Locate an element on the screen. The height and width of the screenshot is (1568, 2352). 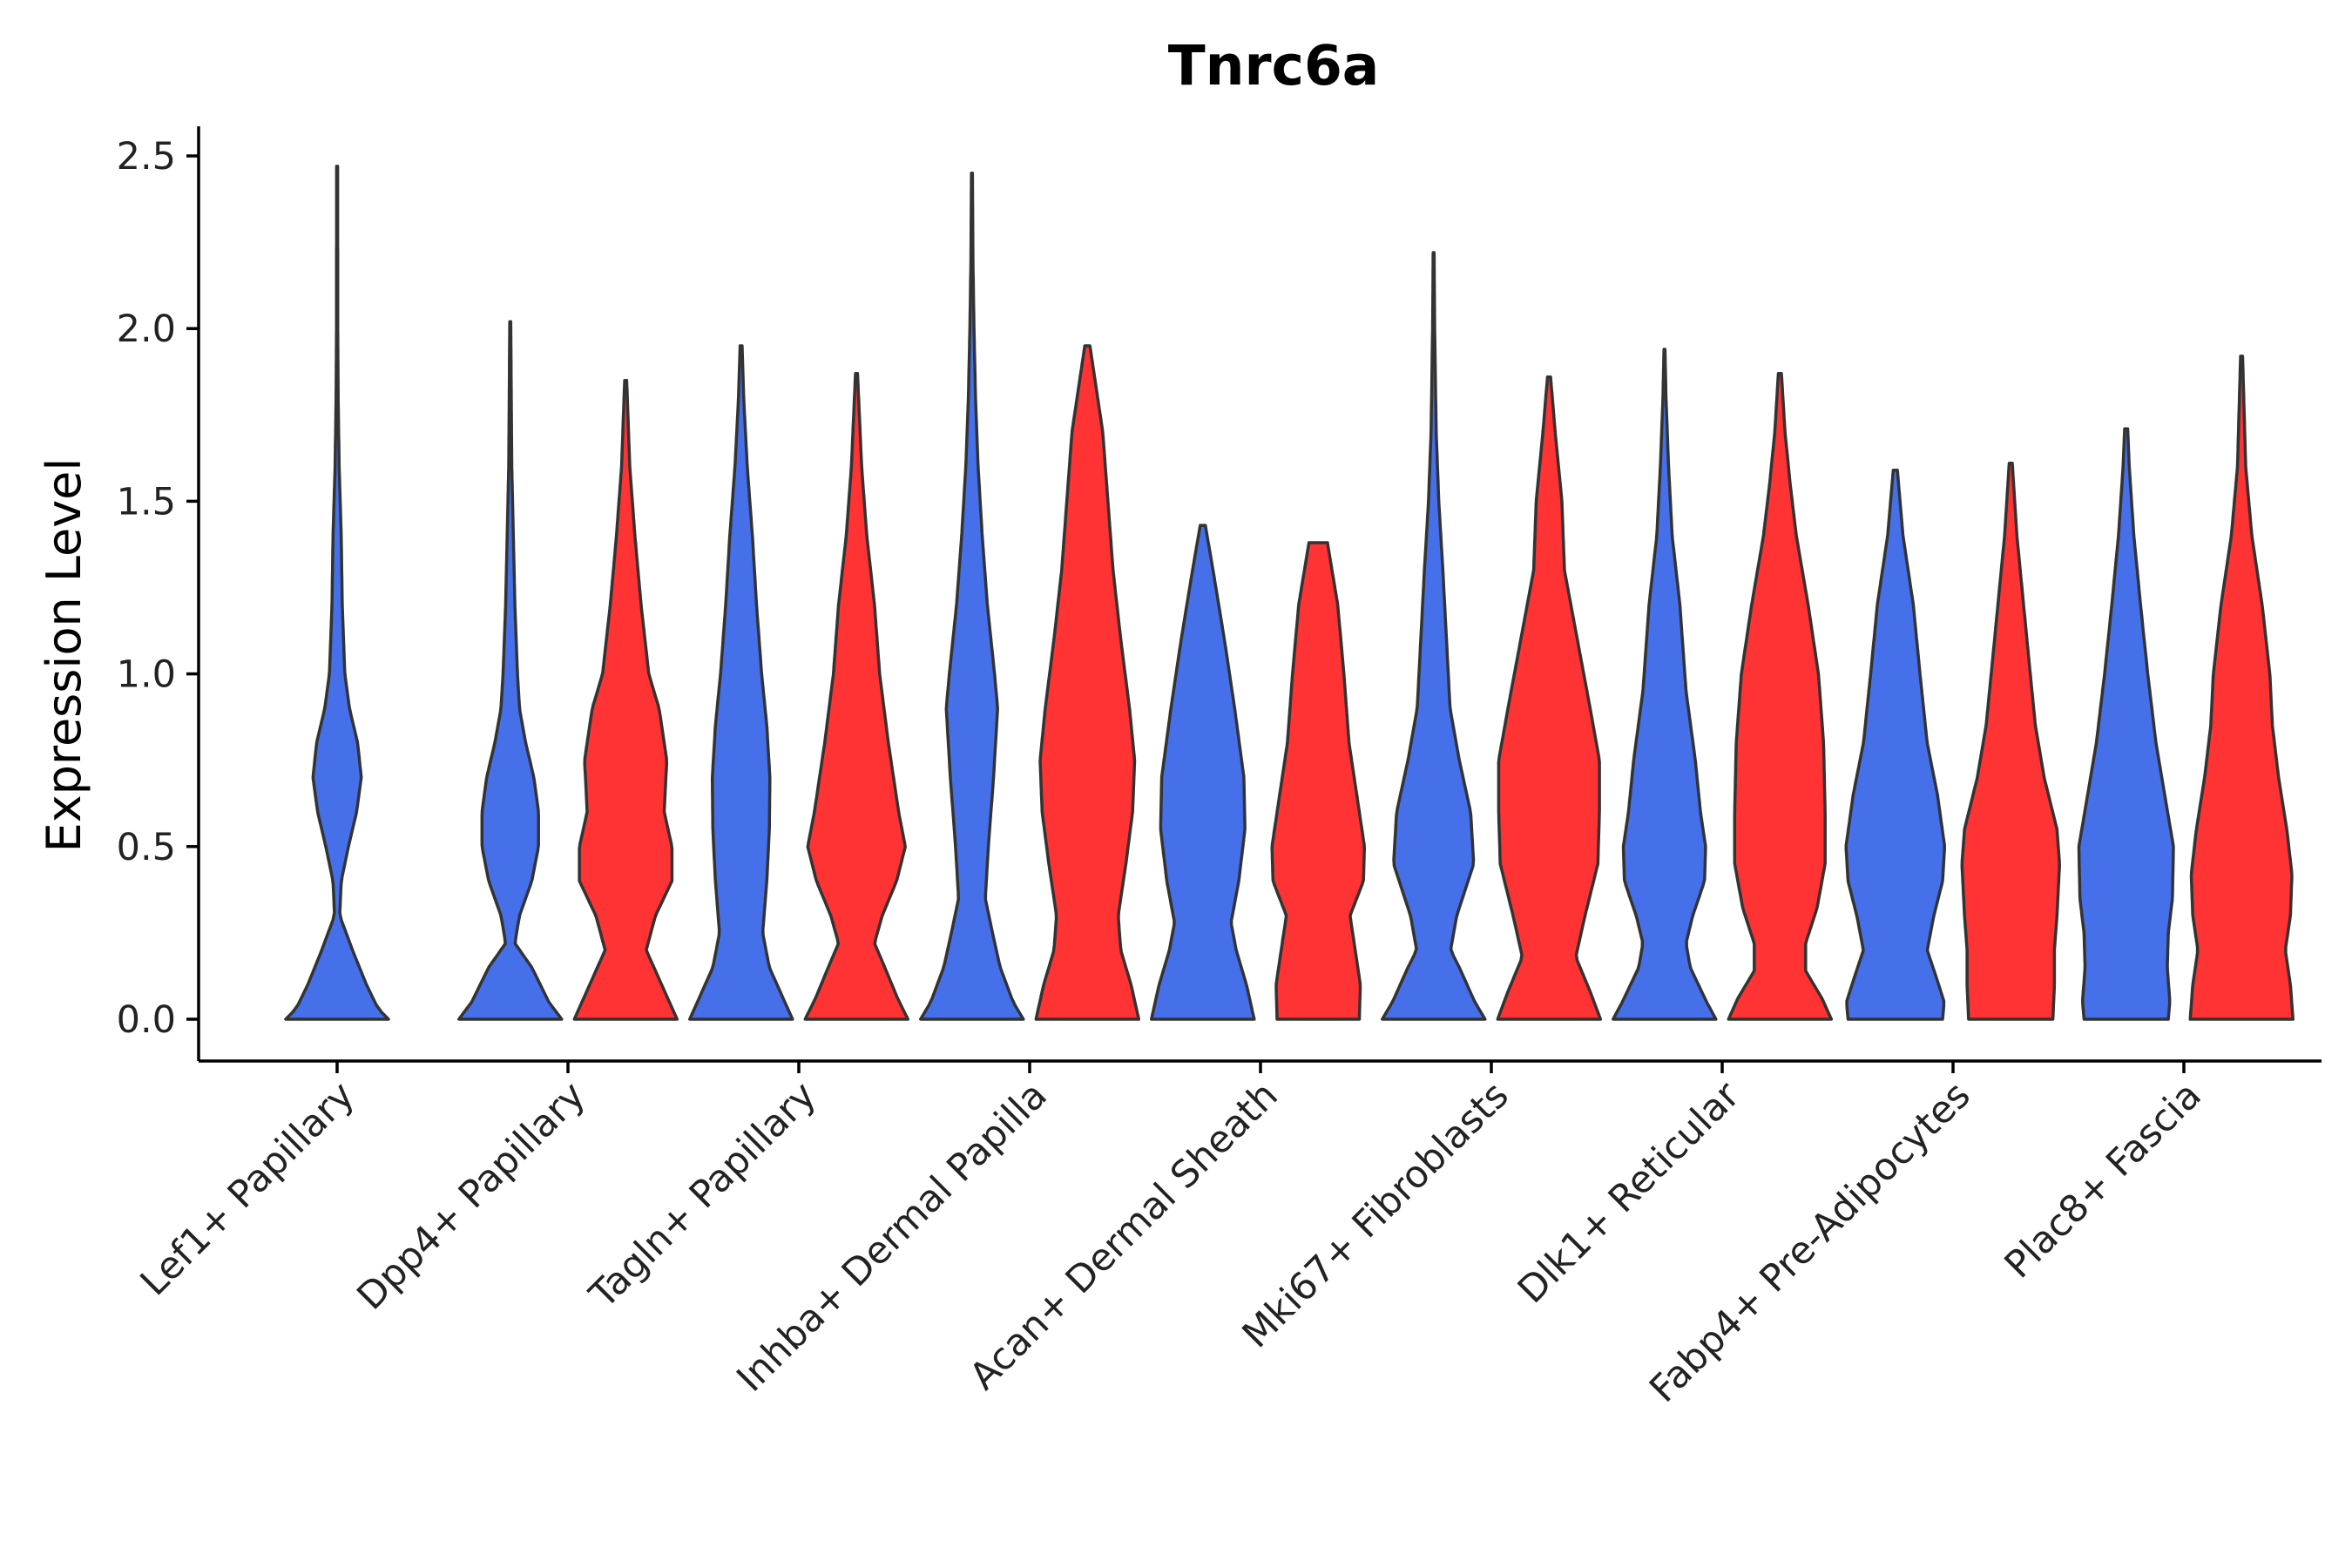
x-tick-label: Dlk1+ Reticular is located at coordinates (1629, 1192).